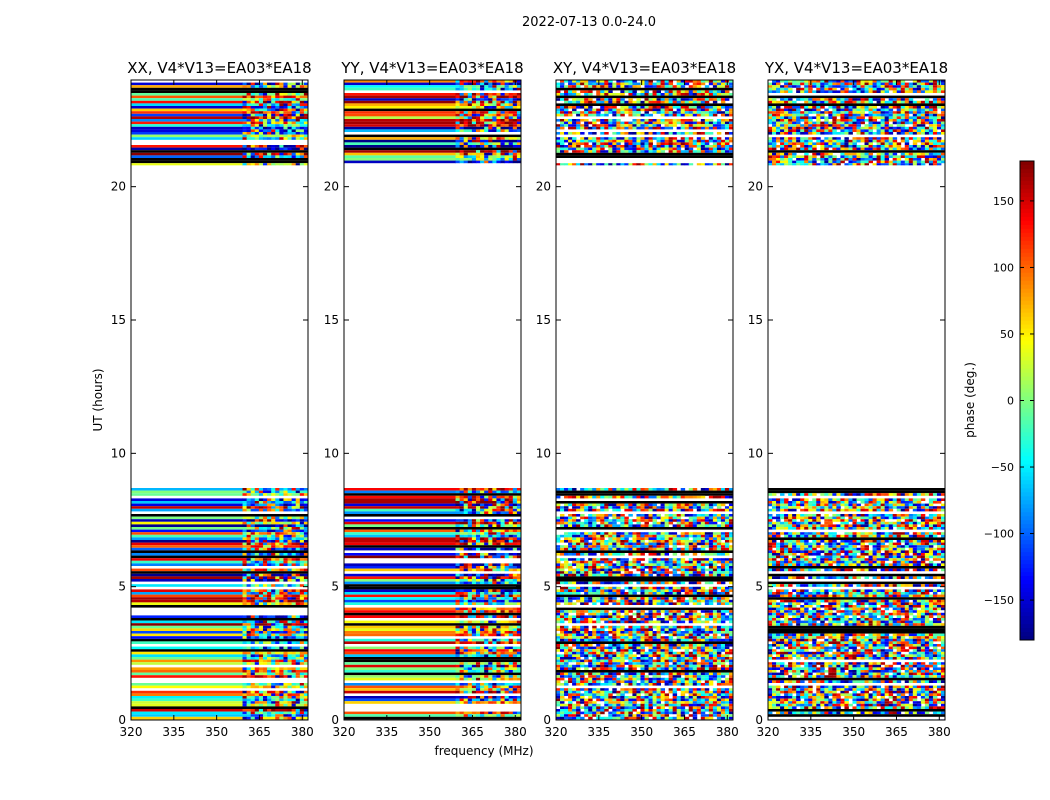 This screenshot has width=1050, height=800. Describe the element at coordinates (219, 400) in the screenshot. I see `panel-background` at that location.